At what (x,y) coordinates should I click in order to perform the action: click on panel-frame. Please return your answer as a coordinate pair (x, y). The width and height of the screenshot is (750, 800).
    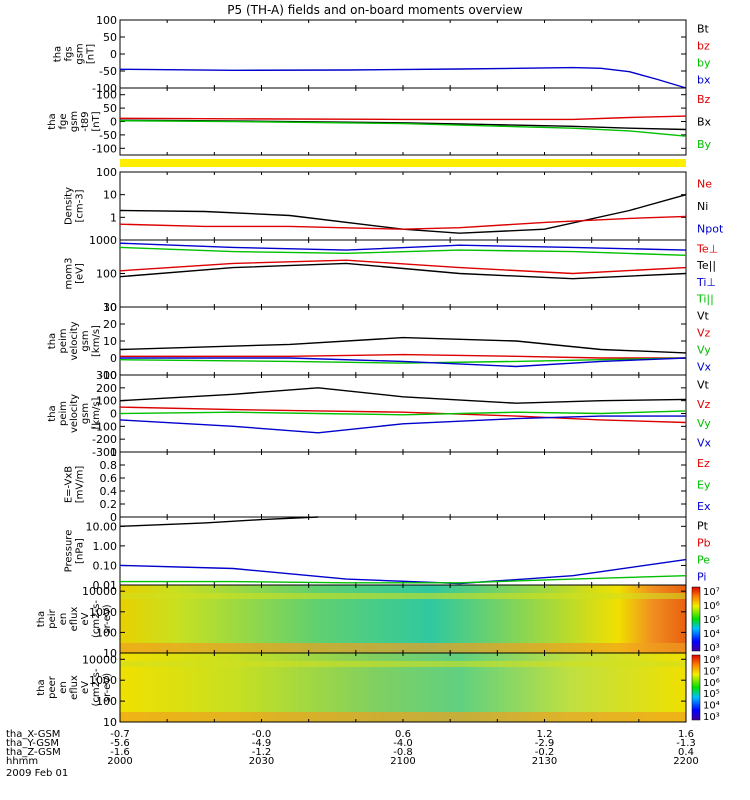
    Looking at the image, I should click on (403, 551).